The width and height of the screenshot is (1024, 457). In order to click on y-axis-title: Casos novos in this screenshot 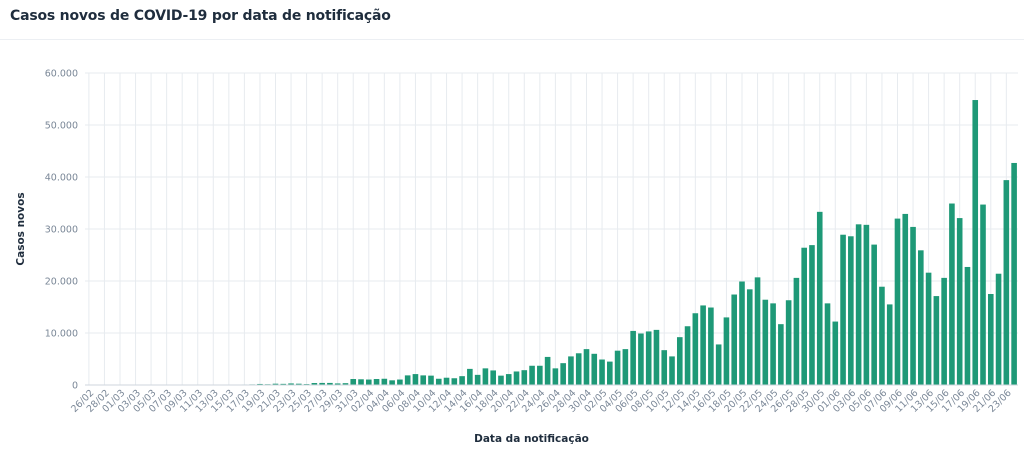, I will do `click(21, 228)`.